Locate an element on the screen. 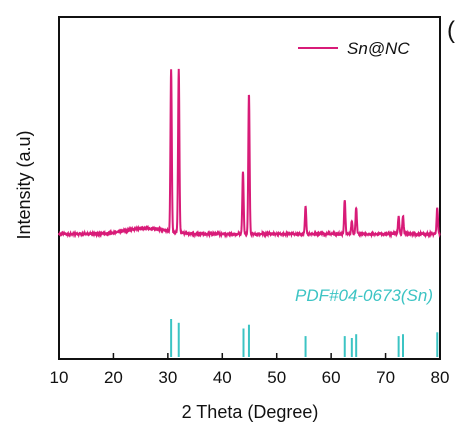  legend-label: Sn@NC is located at coordinates (378, 48).